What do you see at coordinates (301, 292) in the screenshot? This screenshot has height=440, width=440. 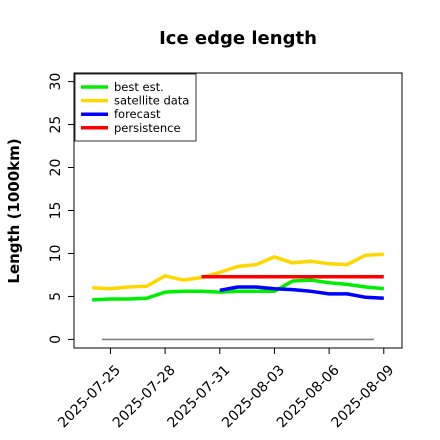 I see `series-line-forecast` at bounding box center [301, 292].